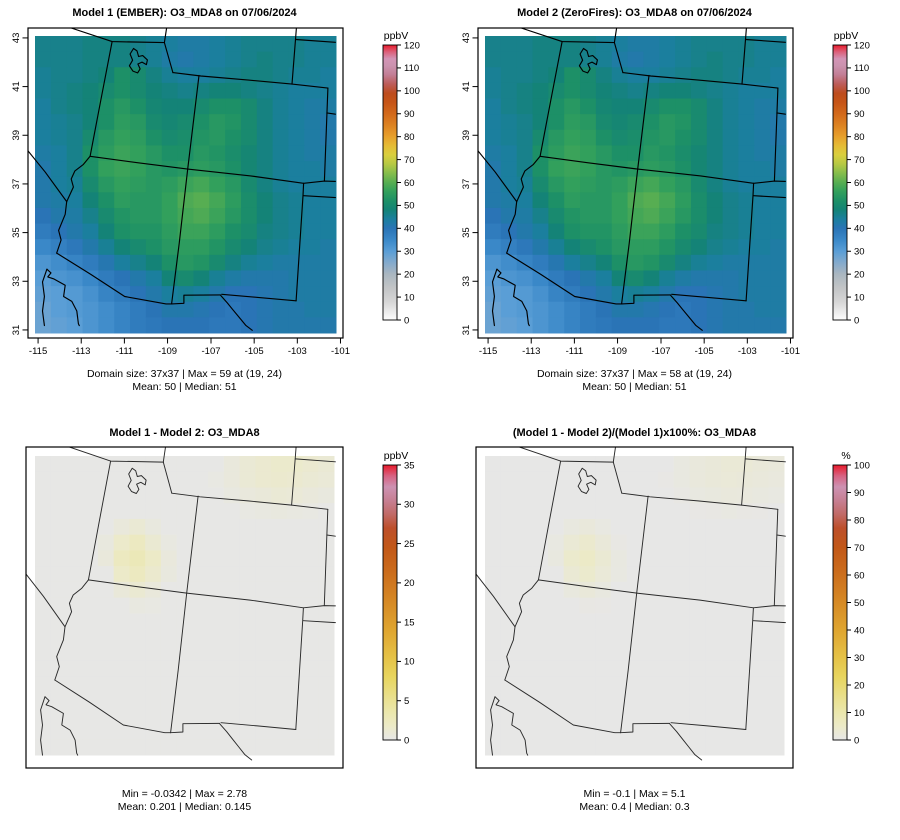 Image resolution: width=900 pixels, height=840 pixels. What do you see at coordinates (856, 740) in the screenshot?
I see `colorbar-tick-label: 0` at bounding box center [856, 740].